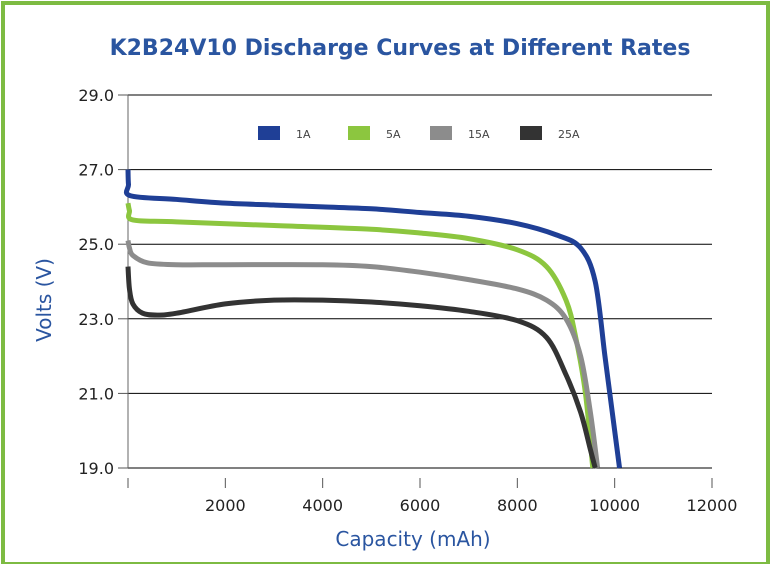 Image resolution: width=771 pixels, height=564 pixels. Describe the element at coordinates (393, 134) in the screenshot. I see `legend-label: 5A` at that location.